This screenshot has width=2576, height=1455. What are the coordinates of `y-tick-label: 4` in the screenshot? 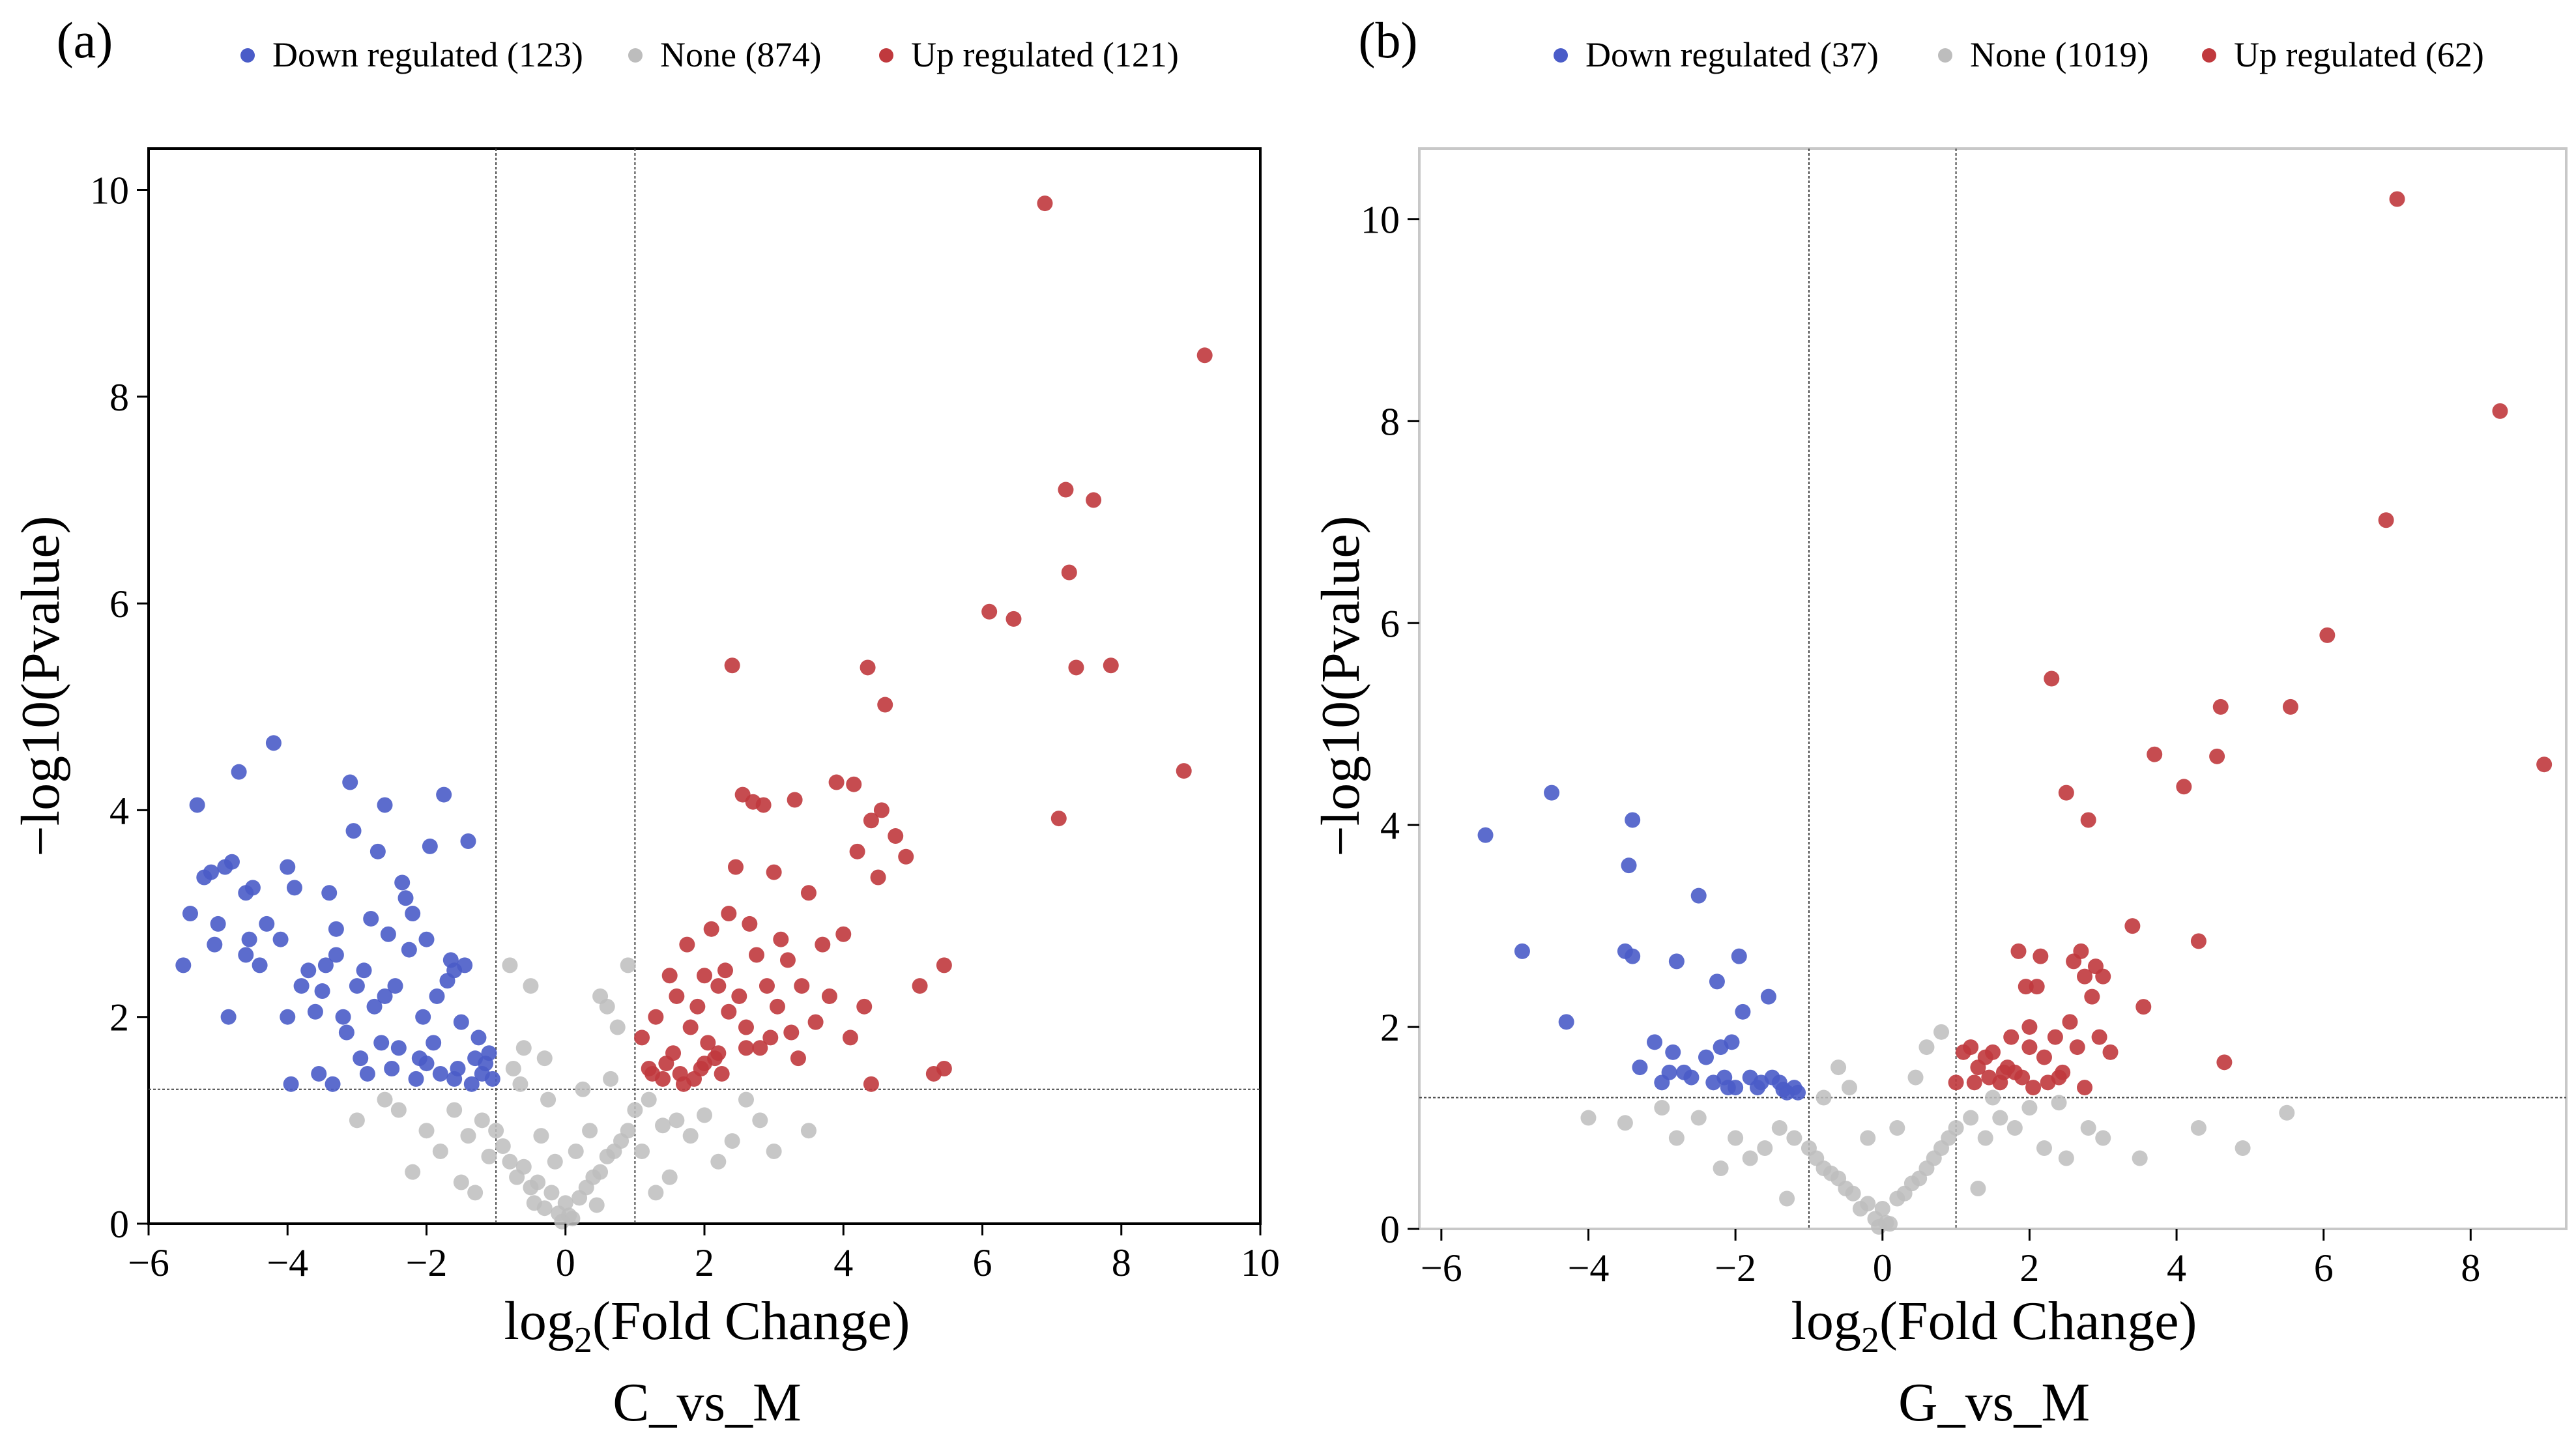 It's located at (119, 811).